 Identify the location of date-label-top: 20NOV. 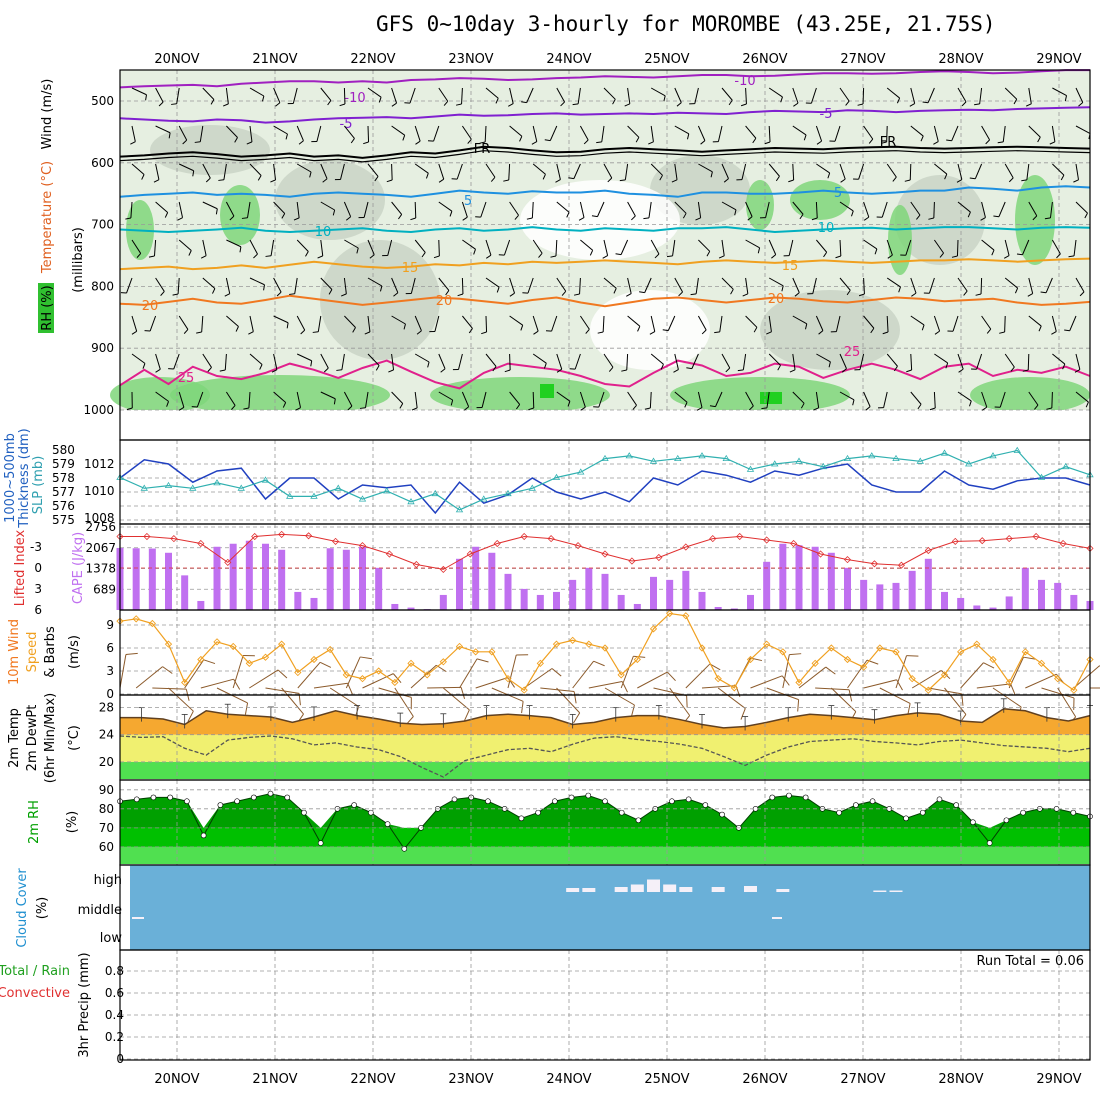
(176, 59).